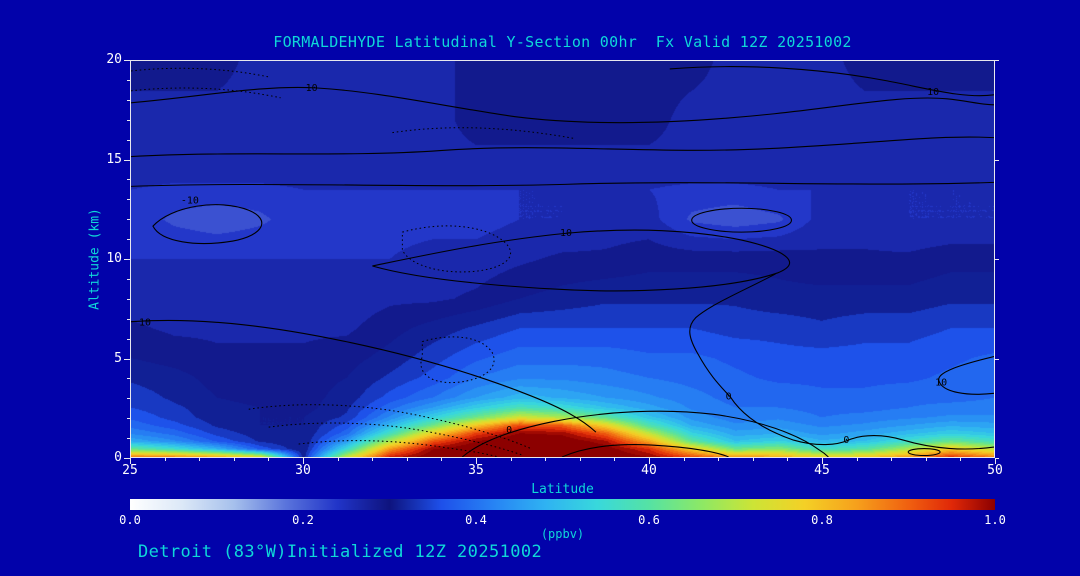 The height and width of the screenshot is (576, 1080). I want to click on y-tick-label: 20, so click(114, 59).